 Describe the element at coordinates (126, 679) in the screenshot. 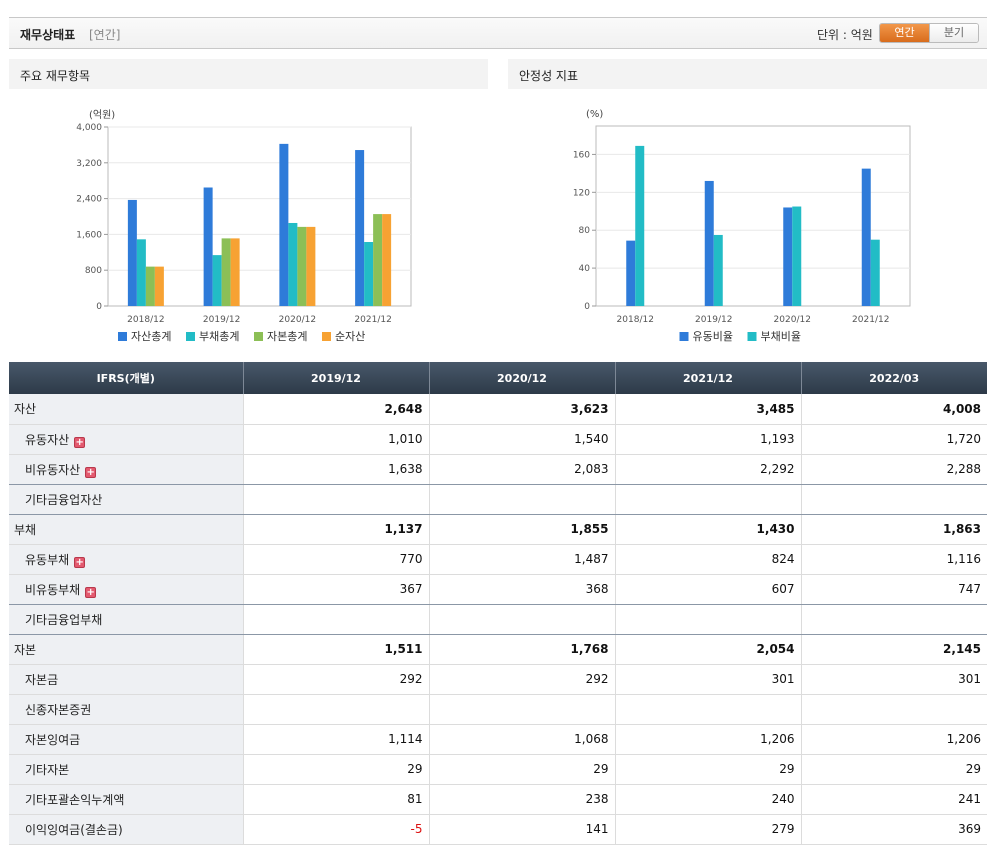

I see `row-label-cell: 자본금` at that location.